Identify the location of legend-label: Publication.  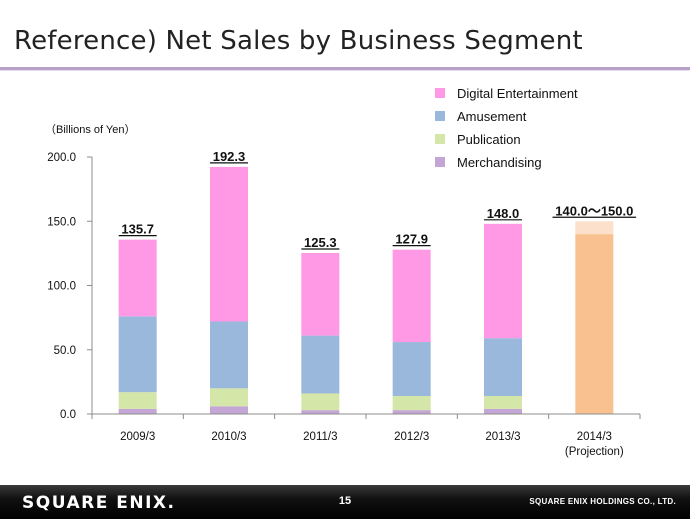
(489, 139).